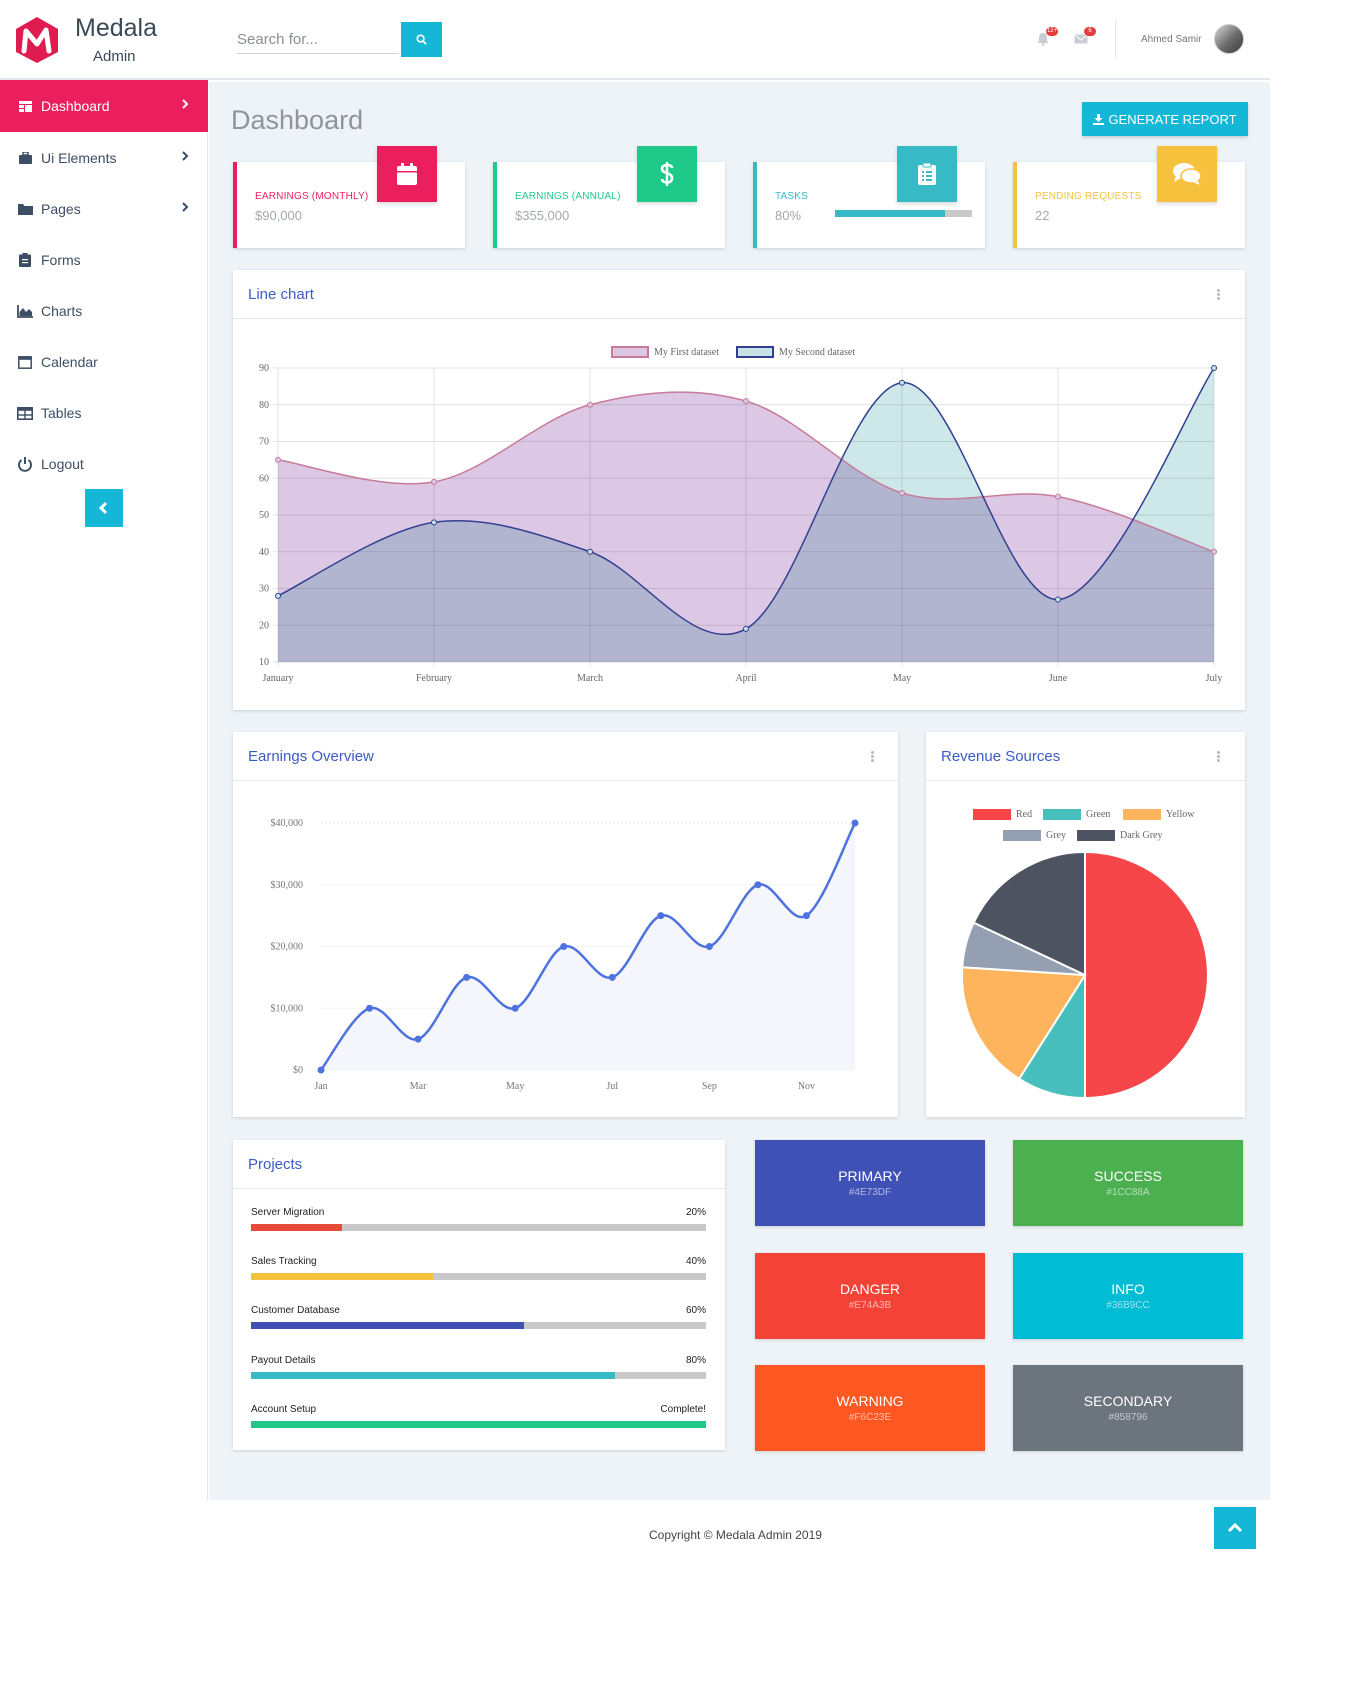  I want to click on panel-header: Revenue Sources, so click(1085, 756).